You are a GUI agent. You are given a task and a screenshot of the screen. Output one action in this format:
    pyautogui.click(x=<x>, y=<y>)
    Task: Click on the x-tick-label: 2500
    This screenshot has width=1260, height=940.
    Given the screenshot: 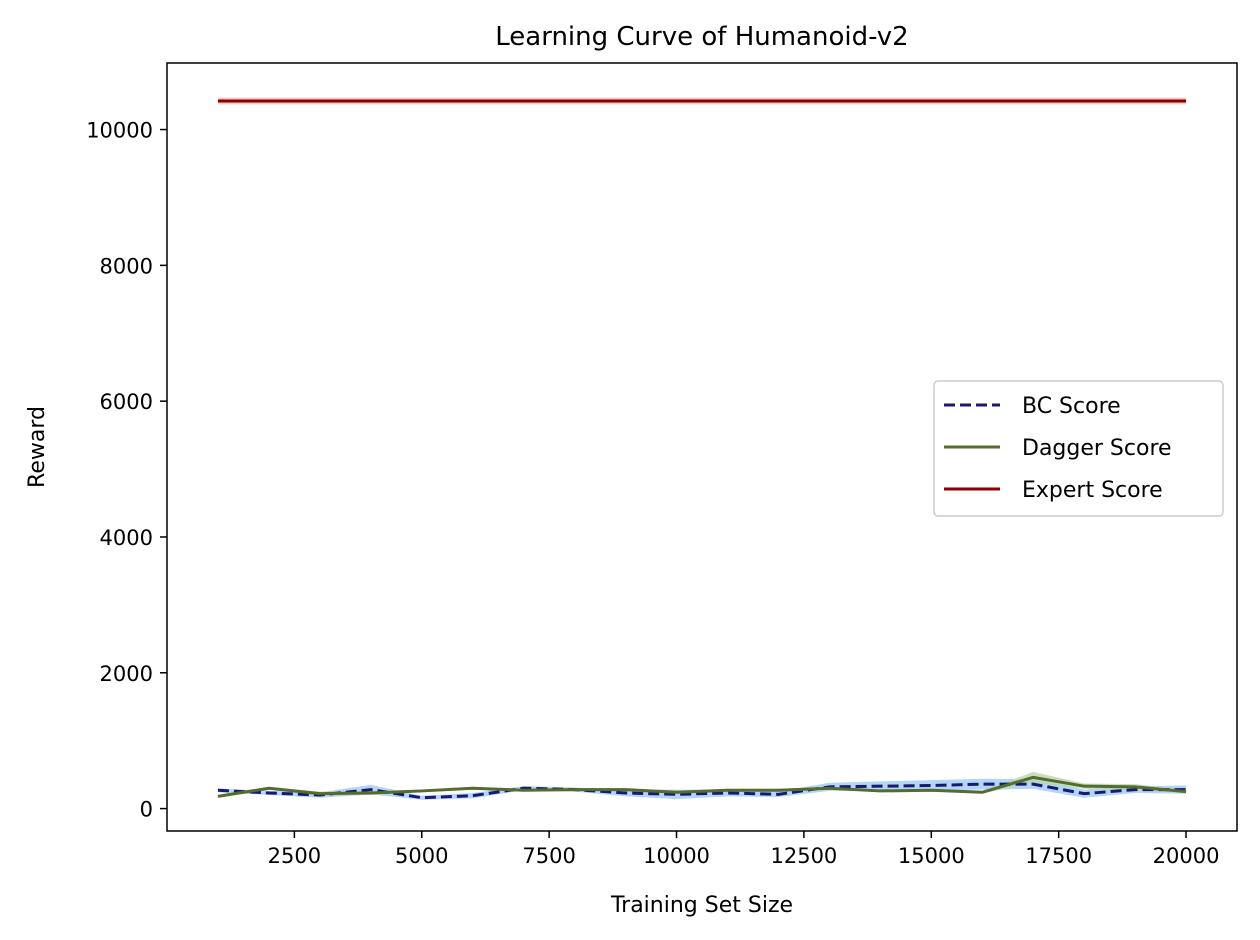 What is the action you would take?
    pyautogui.click(x=294, y=856)
    